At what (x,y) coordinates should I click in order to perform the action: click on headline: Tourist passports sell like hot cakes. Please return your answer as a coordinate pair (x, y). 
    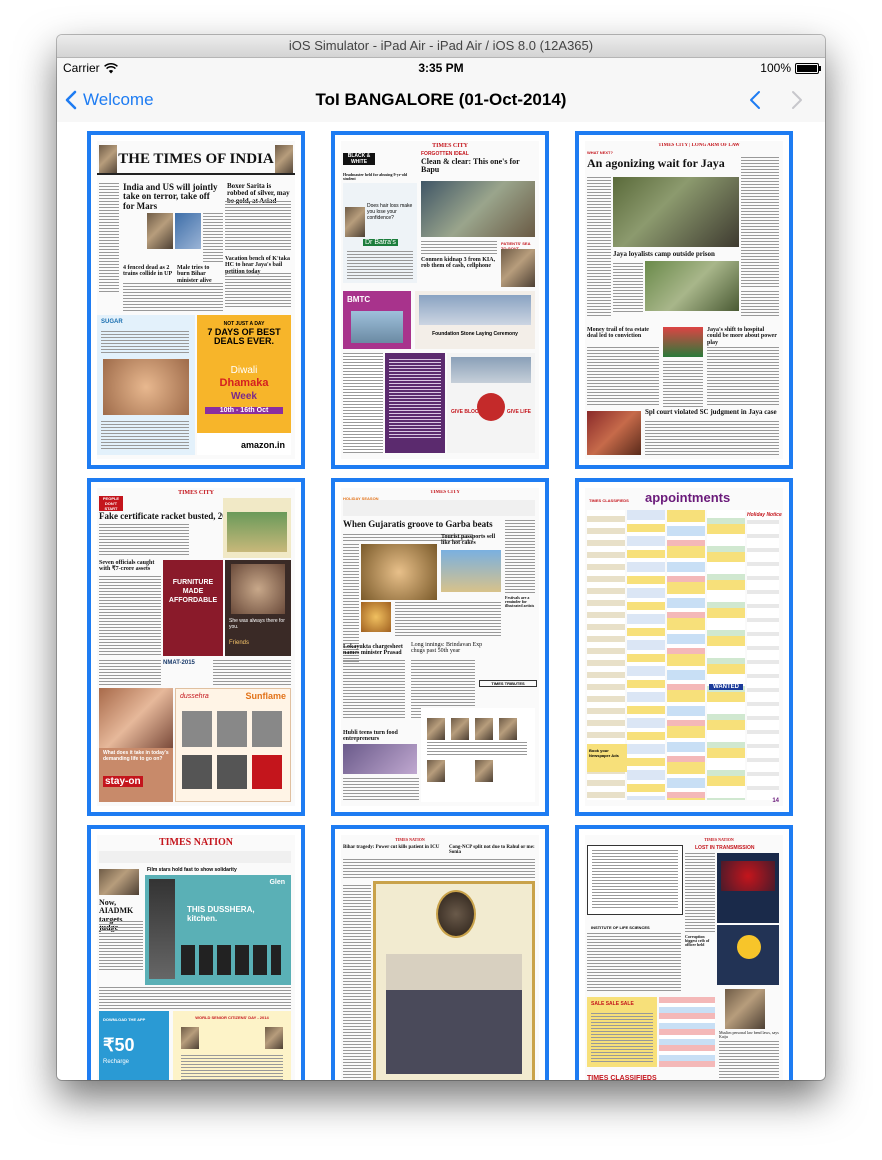
    Looking at the image, I should click on (468, 540).